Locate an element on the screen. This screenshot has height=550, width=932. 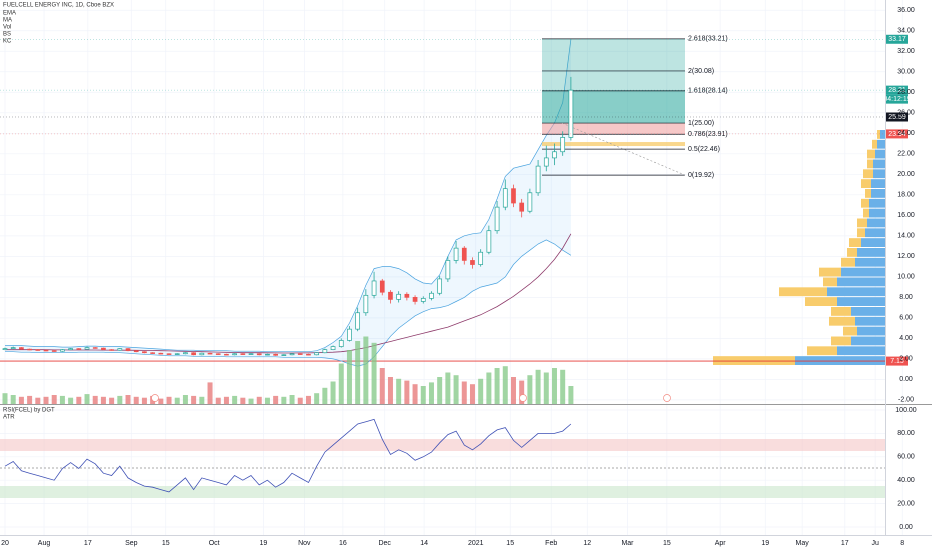
y-tick-label: 30.00 is located at coordinates (906, 72).